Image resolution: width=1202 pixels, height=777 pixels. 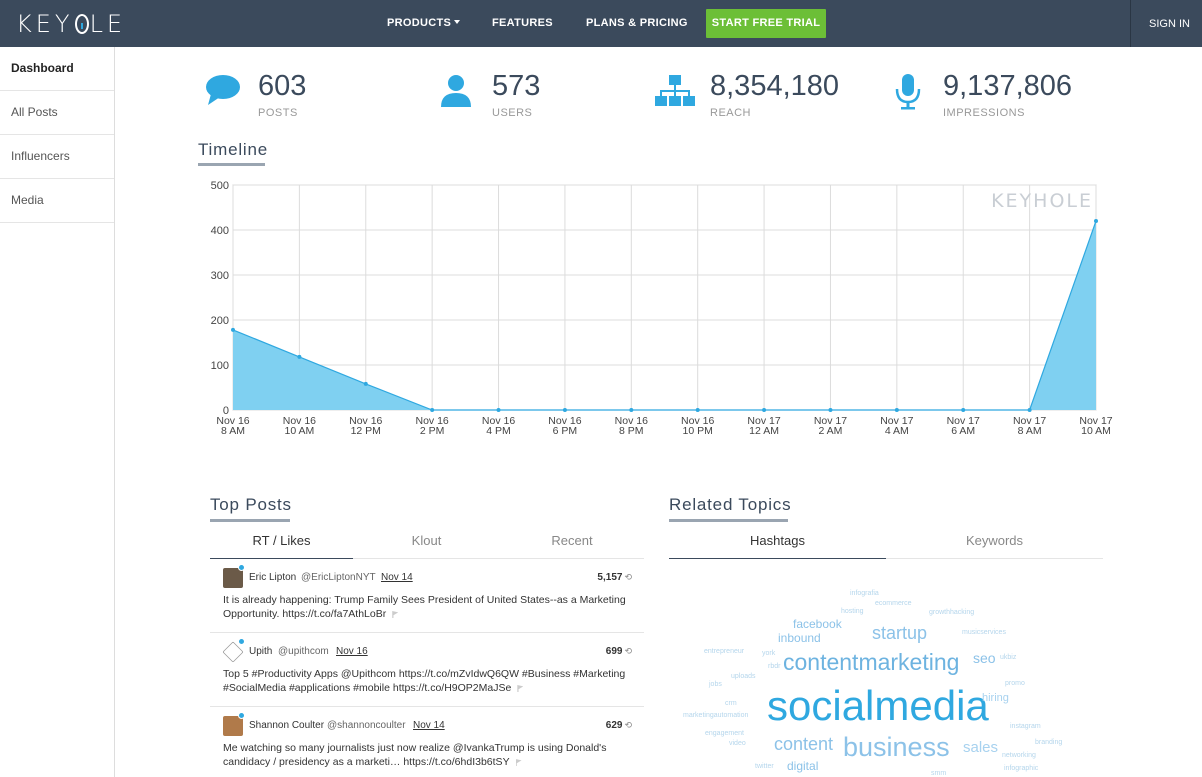 What do you see at coordinates (984, 658) in the screenshot?
I see `hashtag-seo: seo` at bounding box center [984, 658].